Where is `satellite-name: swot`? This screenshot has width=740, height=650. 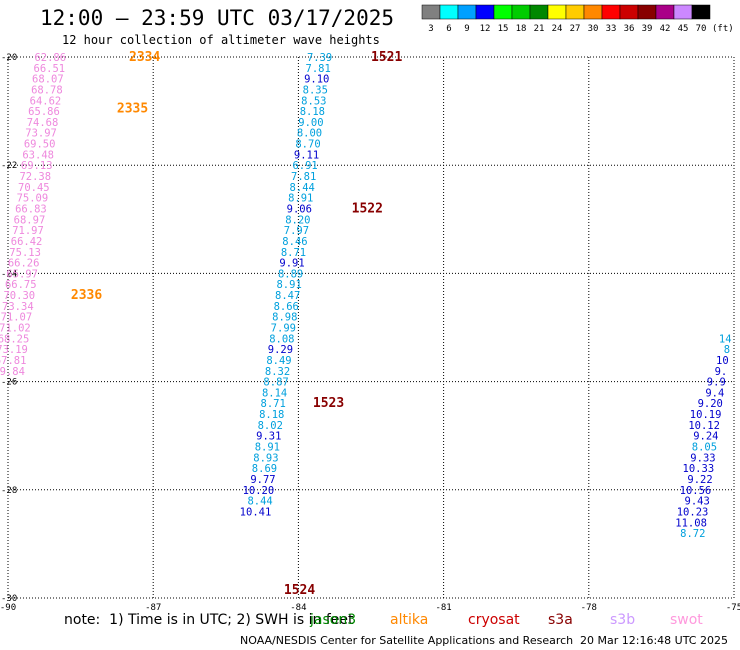 satellite-name: swot is located at coordinates (686, 620).